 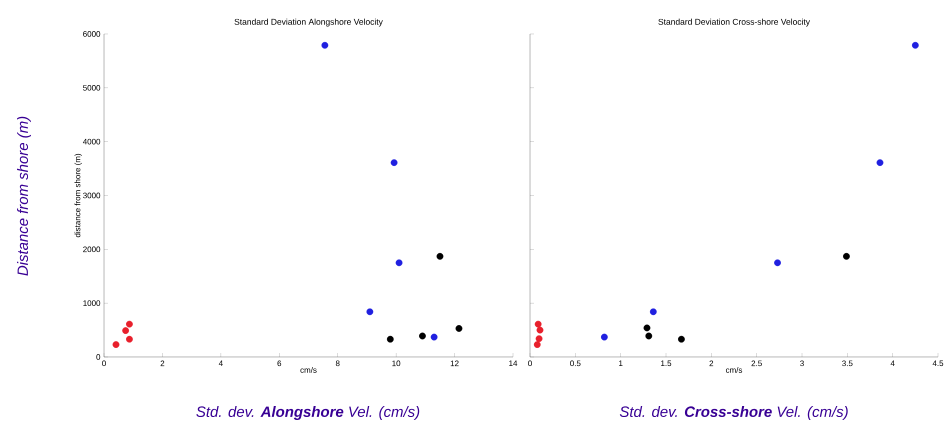 What do you see at coordinates (308, 22) in the screenshot?
I see `chart-title: Standard Deviation Alongshore Velocity` at bounding box center [308, 22].